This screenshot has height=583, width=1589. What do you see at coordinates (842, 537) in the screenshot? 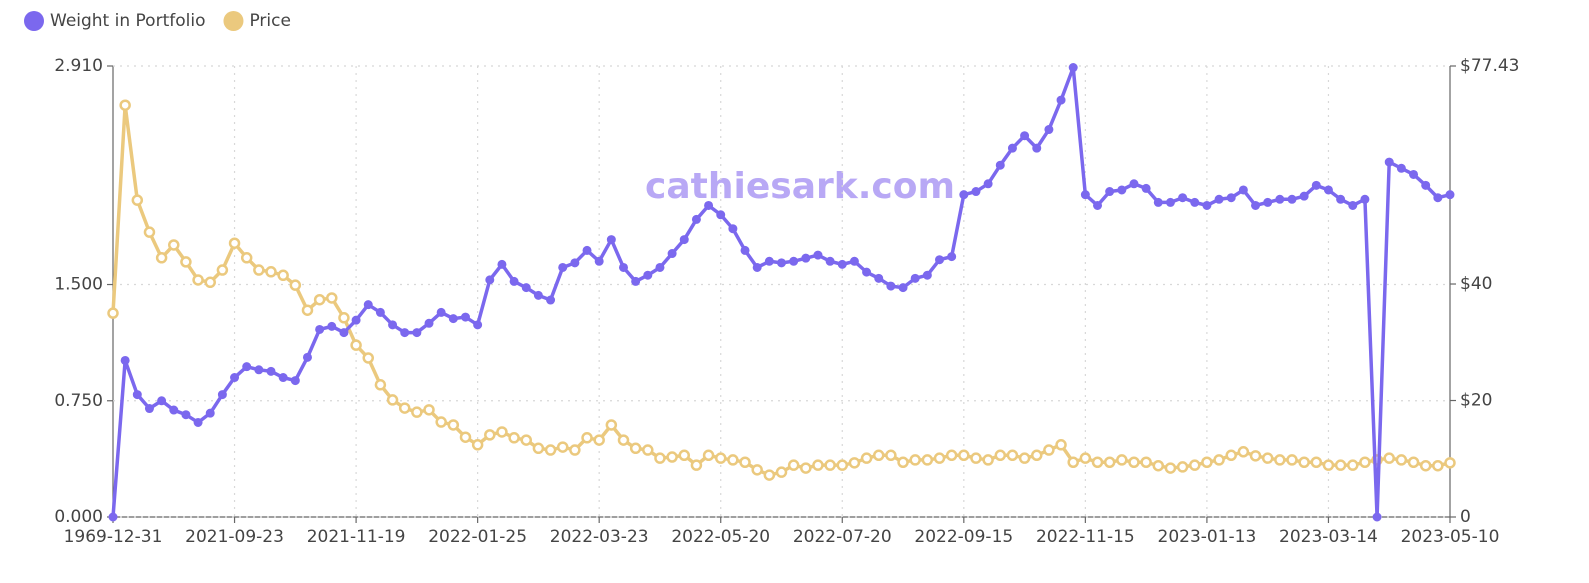
I see `x-tick-label: 2022-07-20` at bounding box center [842, 537].